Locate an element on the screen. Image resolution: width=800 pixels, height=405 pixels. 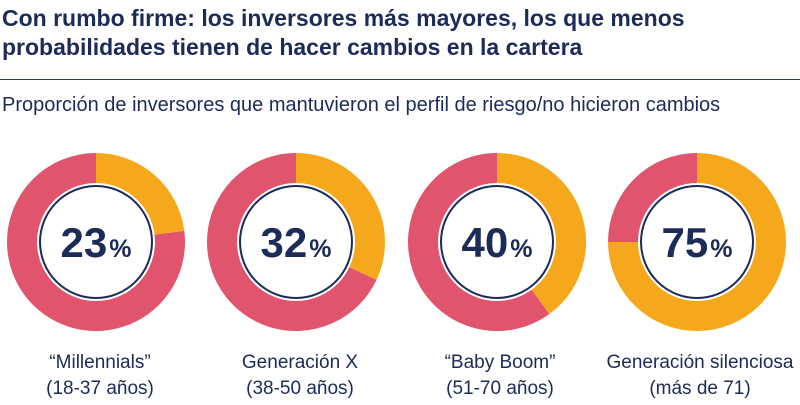
generation-name: “Baby Boom” is located at coordinates (500, 362).